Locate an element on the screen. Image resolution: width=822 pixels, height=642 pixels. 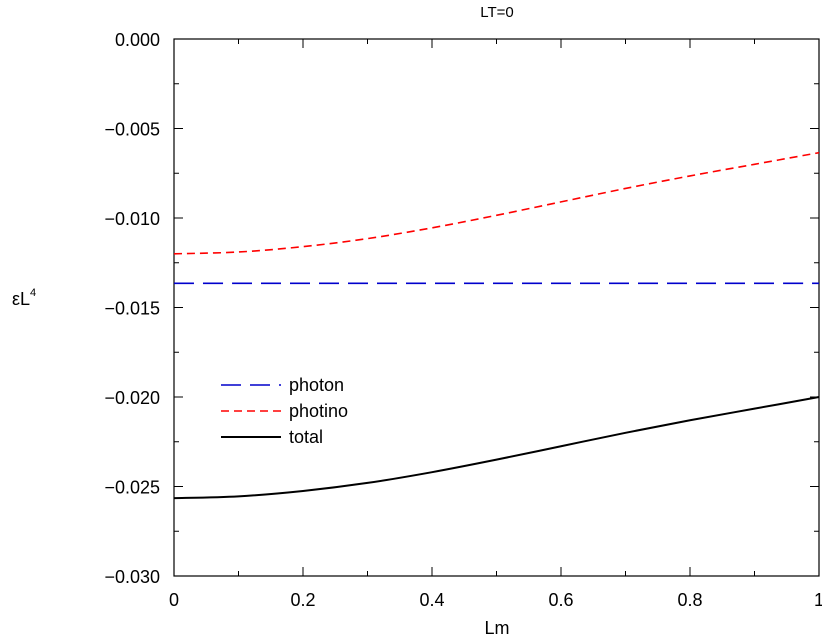
y-tick-label: −0.030 is located at coordinates (132, 577).